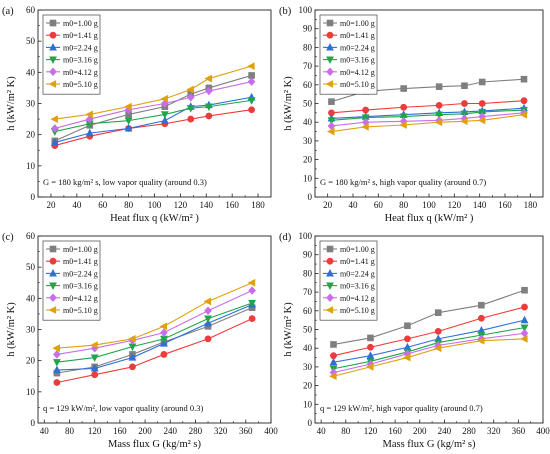 This screenshot has height=454, width=550. Describe the element at coordinates (154, 218) in the screenshot. I see `x-axis-title: Heat flux q (kW/m² )` at that location.